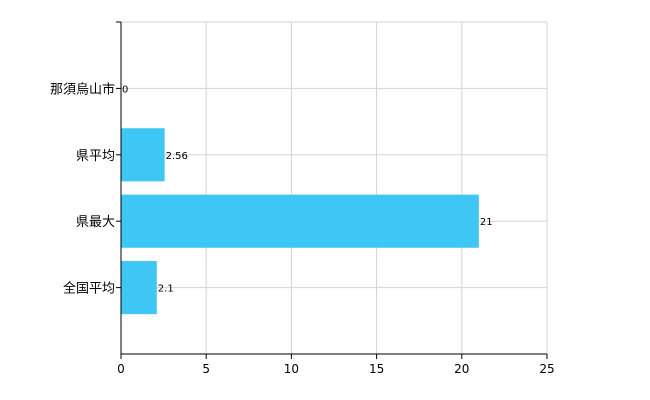 The image size is (650, 400). What do you see at coordinates (166, 289) in the screenshot?
I see `data-label-3: 2.1` at bounding box center [166, 289].